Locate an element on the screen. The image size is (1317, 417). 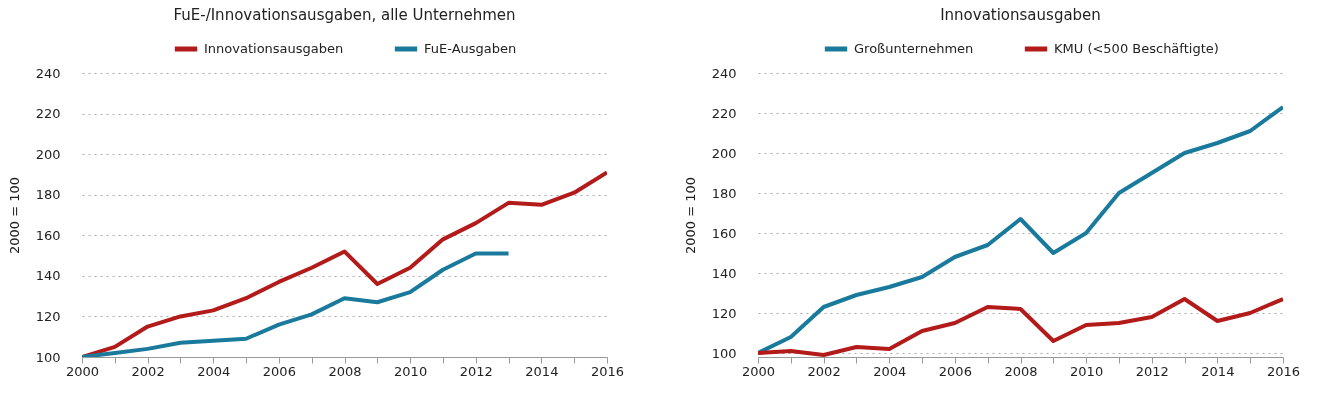
chart-title: Innovationsausgaben is located at coordinates (1020, 15).